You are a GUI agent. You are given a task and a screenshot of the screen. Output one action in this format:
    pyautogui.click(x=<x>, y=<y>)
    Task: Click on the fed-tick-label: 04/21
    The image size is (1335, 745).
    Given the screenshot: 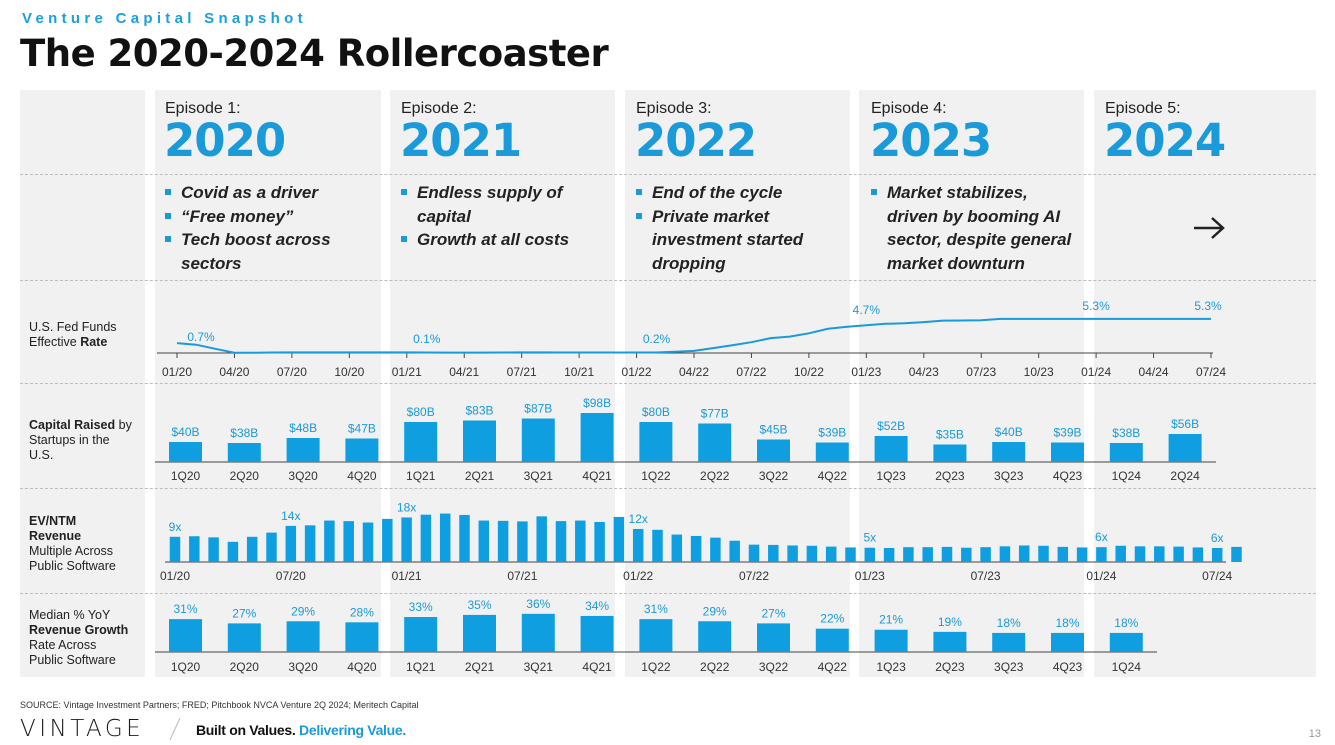 What is the action you would take?
    pyautogui.click(x=464, y=372)
    